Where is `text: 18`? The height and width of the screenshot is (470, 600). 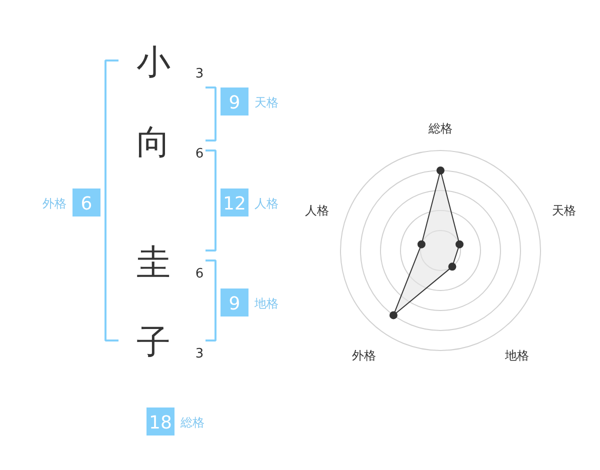
text: 18 is located at coordinates (160, 423).